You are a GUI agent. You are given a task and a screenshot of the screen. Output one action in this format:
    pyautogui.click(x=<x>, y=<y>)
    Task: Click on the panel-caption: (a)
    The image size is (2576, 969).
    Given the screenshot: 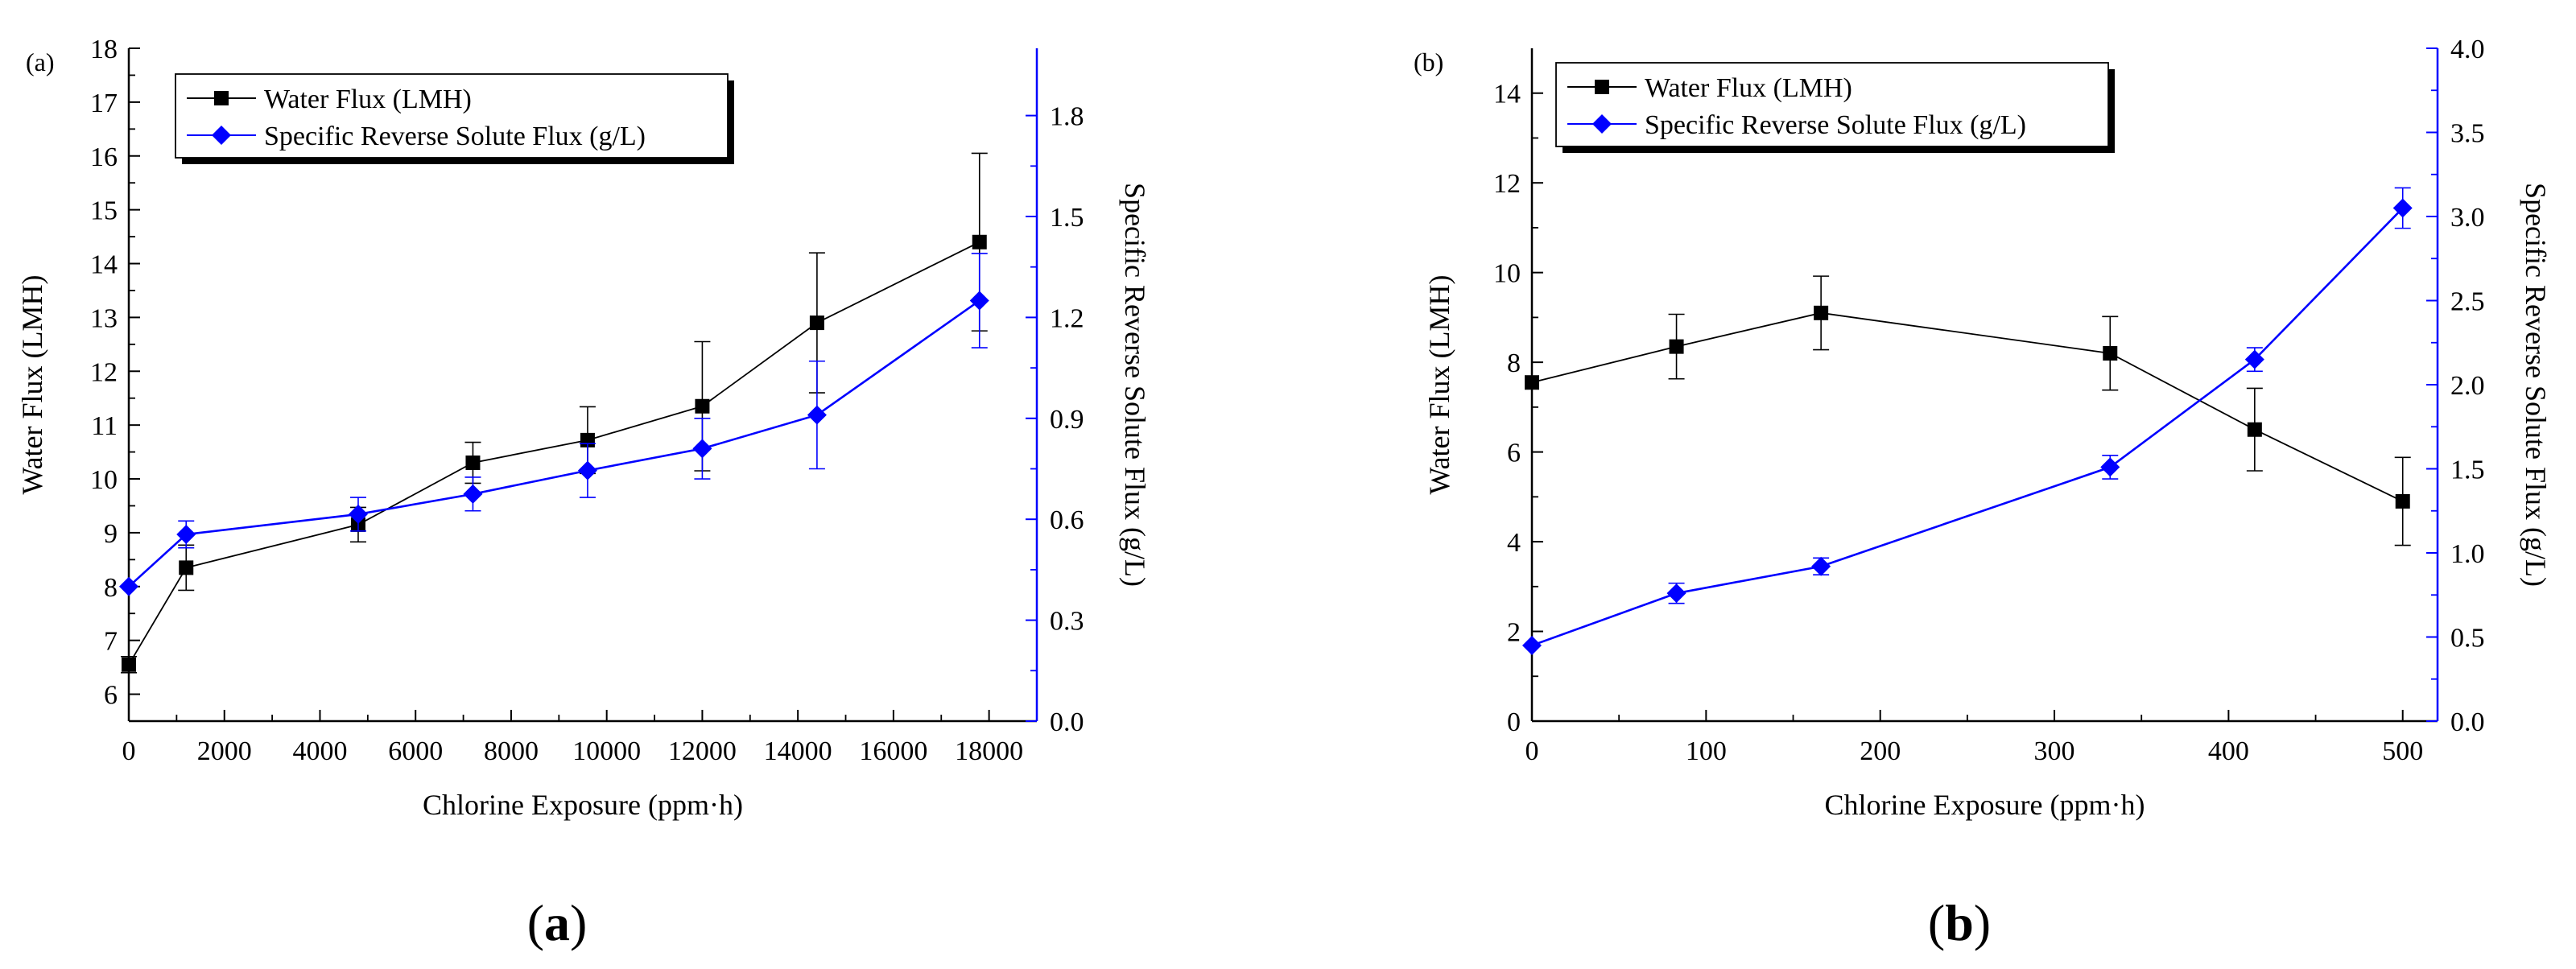 What is the action you would take?
    pyautogui.click(x=557, y=922)
    